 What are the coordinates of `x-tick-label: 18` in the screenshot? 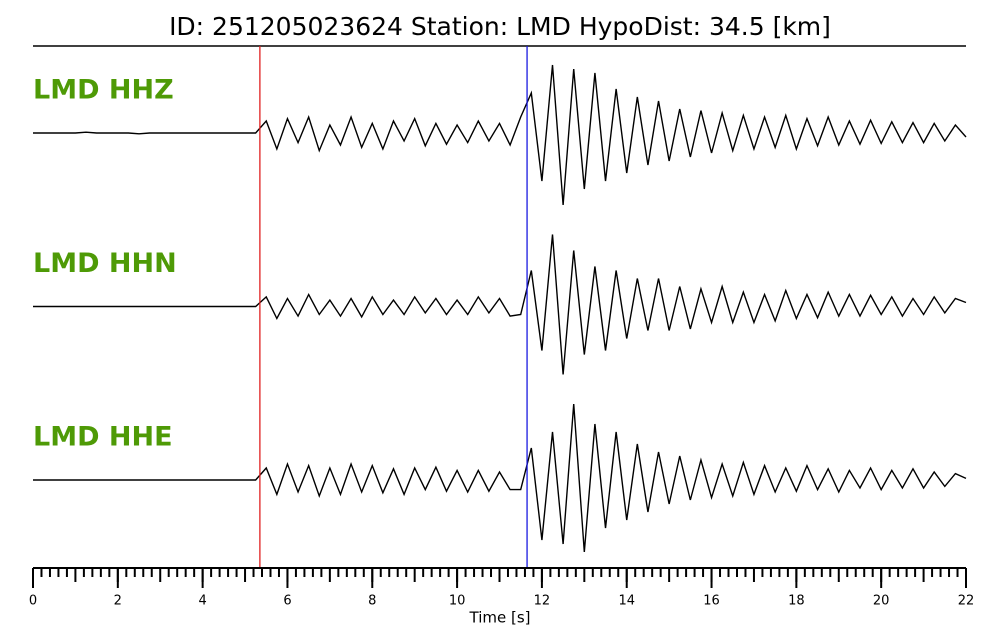 It's located at (796, 601).